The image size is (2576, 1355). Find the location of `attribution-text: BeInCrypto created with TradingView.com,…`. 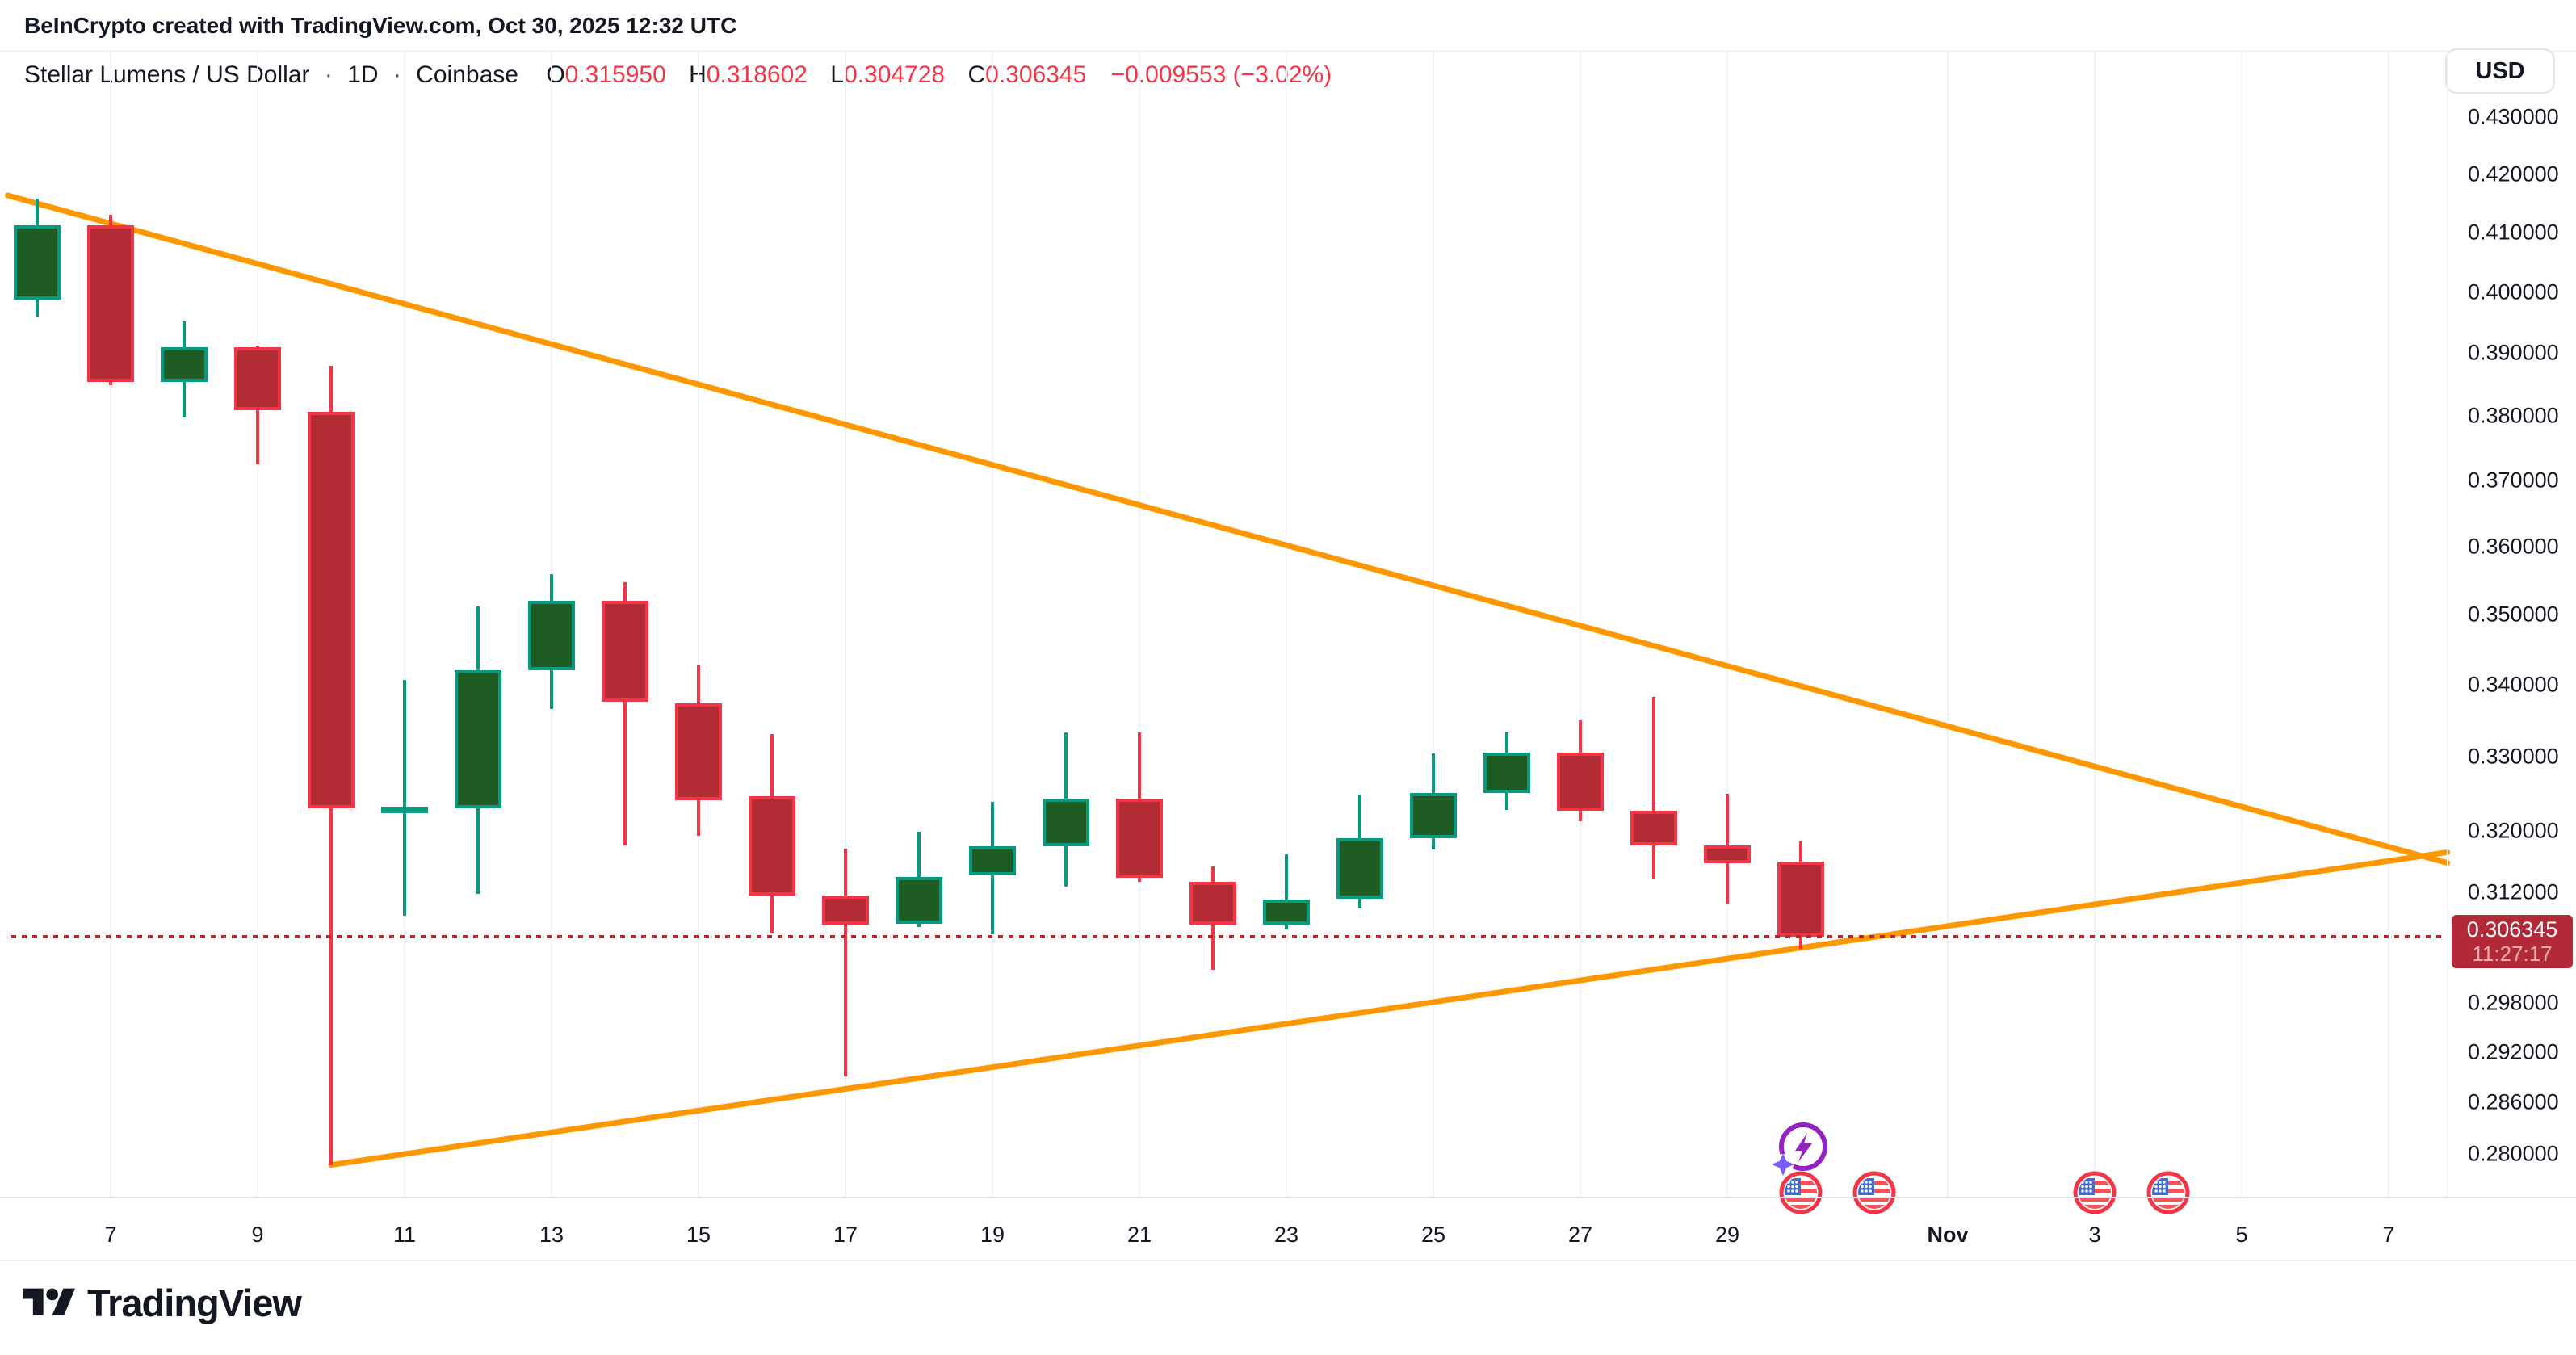

attribution-text: BeInCrypto created with TradingView.com,… is located at coordinates (380, 25).